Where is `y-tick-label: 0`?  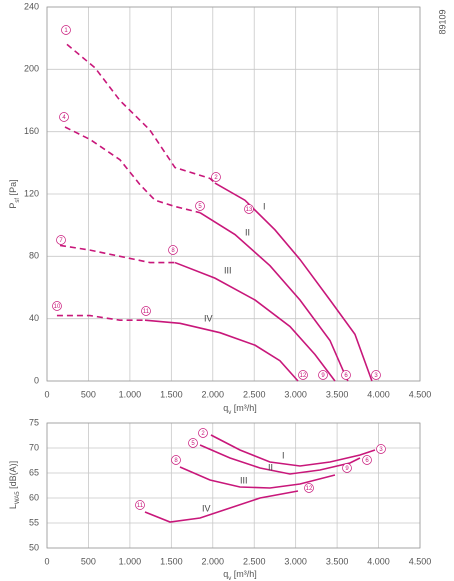 y-tick-label: 0 is located at coordinates (36, 380).